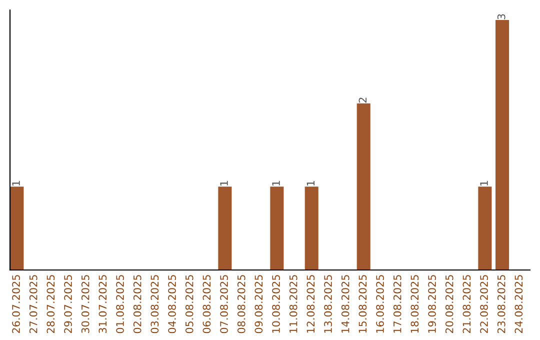 Image resolution: width=540 pixels, height=340 pixels. What do you see at coordinates (501, 17) in the screenshot?
I see `data-label: 3` at bounding box center [501, 17].